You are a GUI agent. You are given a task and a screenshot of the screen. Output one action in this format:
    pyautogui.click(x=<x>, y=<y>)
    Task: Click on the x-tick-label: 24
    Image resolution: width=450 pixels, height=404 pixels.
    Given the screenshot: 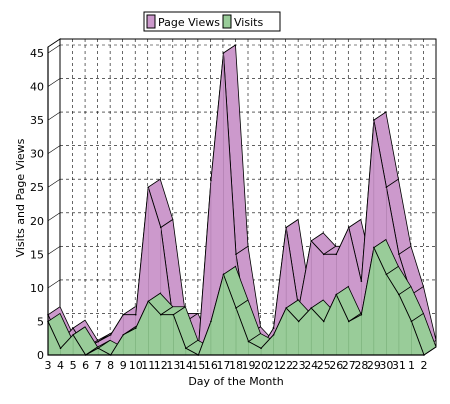 What is the action you would take?
    pyautogui.click(x=311, y=365)
    